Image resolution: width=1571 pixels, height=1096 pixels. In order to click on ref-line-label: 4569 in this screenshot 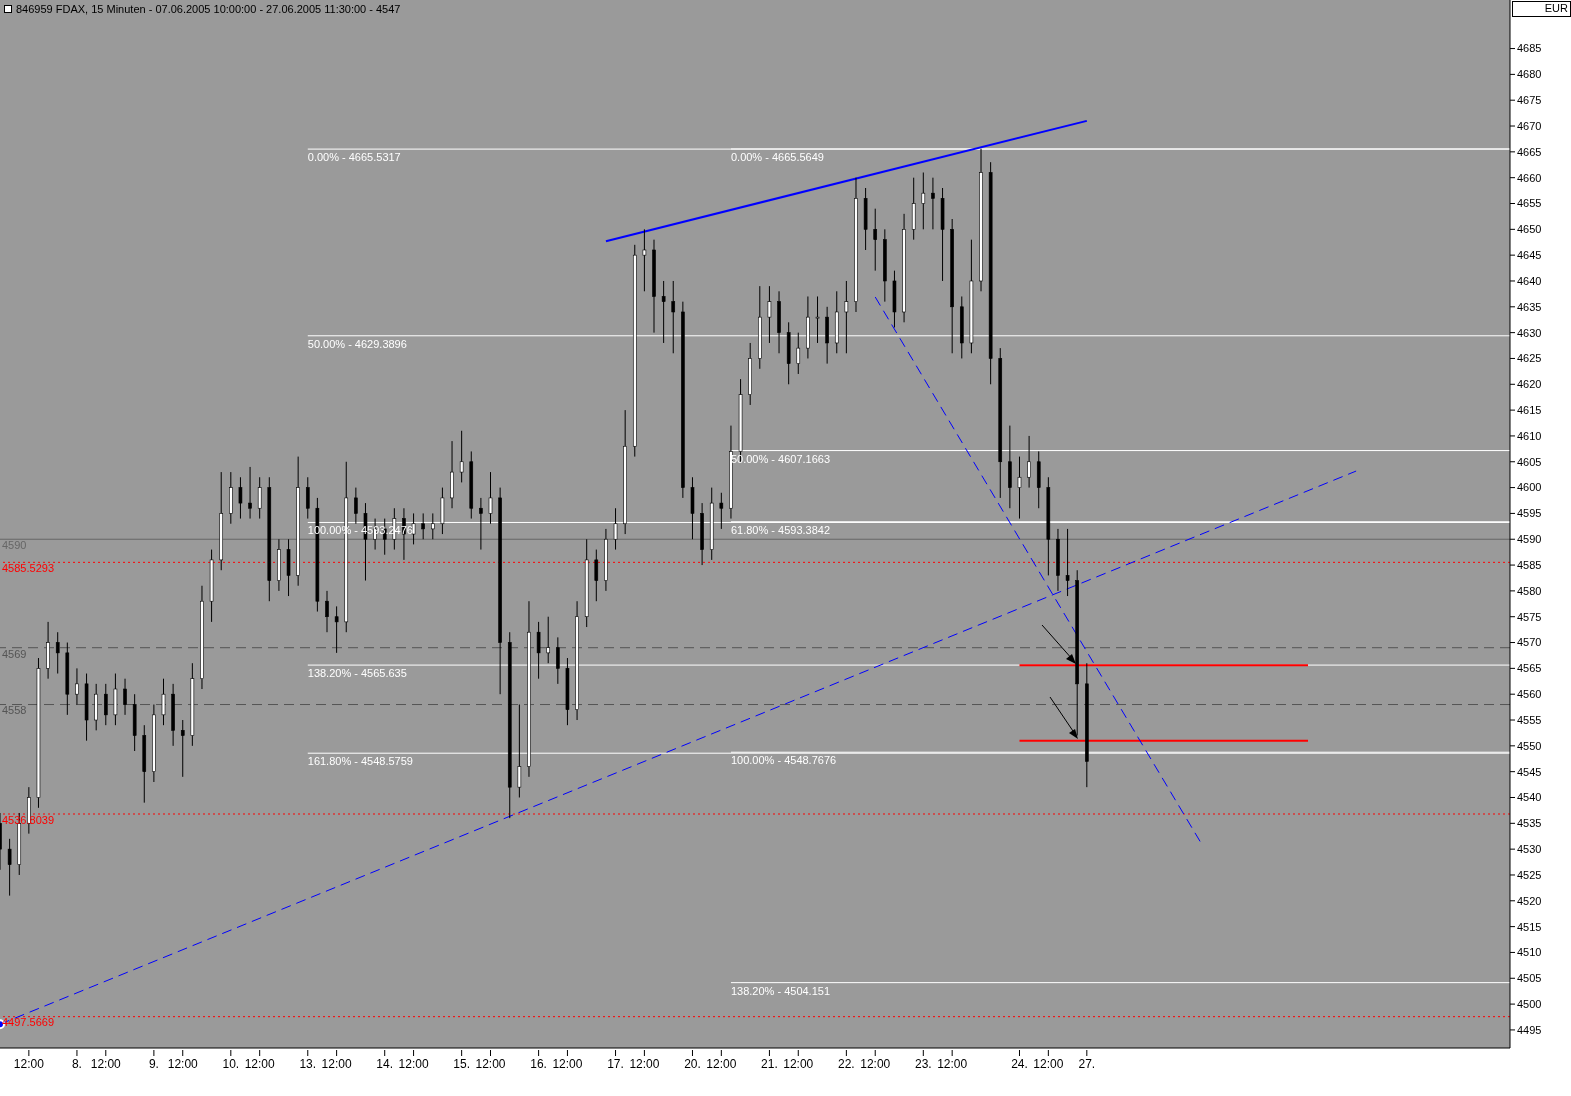, I will do `click(14, 653)`.